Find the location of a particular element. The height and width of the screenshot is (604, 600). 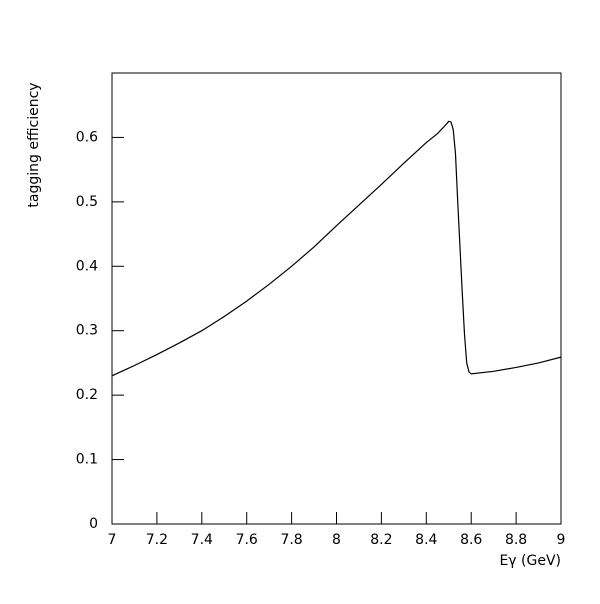

x-tick-label: 8.8 is located at coordinates (516, 540).